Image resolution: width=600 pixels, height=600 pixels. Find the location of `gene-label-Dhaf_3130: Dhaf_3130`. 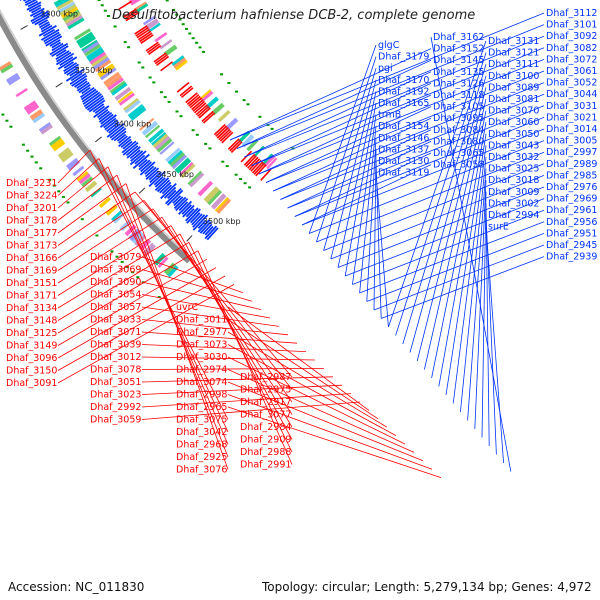

gene-label-Dhaf_3130: Dhaf_3130 is located at coordinates (403, 161).